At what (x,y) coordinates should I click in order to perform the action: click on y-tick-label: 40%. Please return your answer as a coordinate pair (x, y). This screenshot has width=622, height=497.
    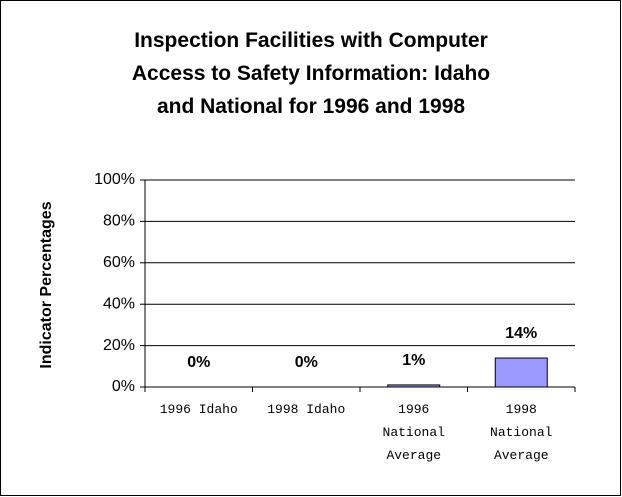
    Looking at the image, I should click on (119, 303).